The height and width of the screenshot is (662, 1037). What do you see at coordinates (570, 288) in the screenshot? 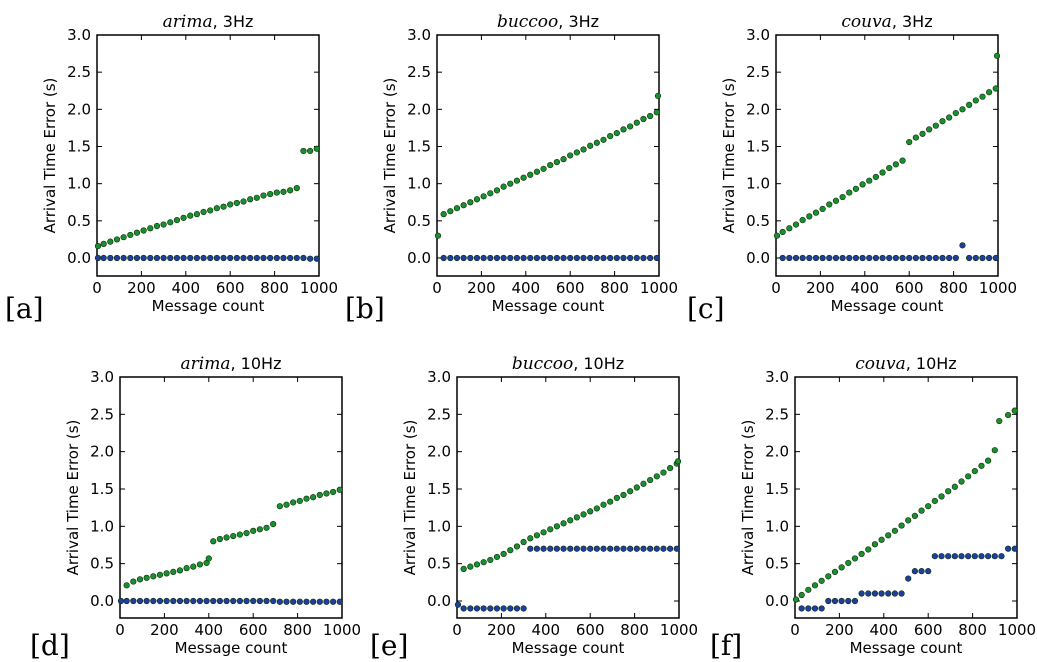
I see `x-tick-label: 600` at bounding box center [570, 288].